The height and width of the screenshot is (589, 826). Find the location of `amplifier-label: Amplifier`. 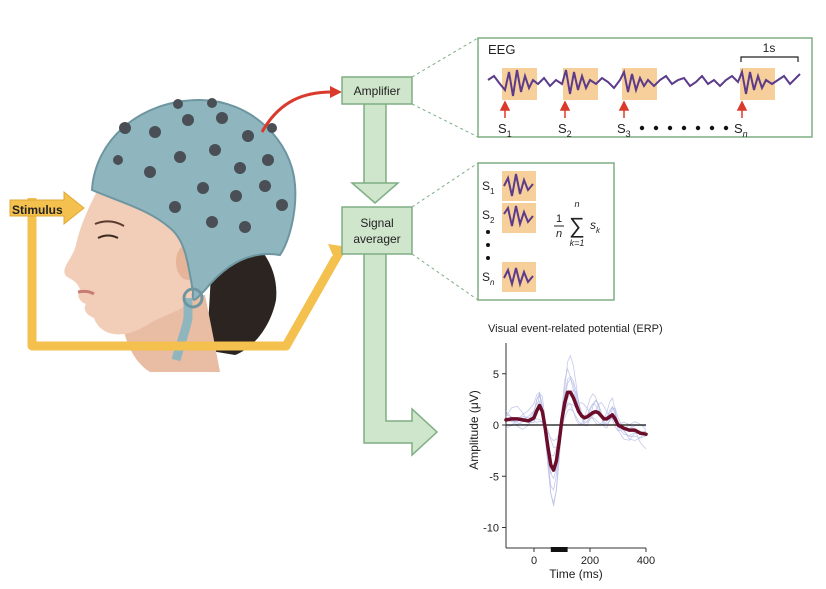

amplifier-label: Amplifier is located at coordinates (377, 91).